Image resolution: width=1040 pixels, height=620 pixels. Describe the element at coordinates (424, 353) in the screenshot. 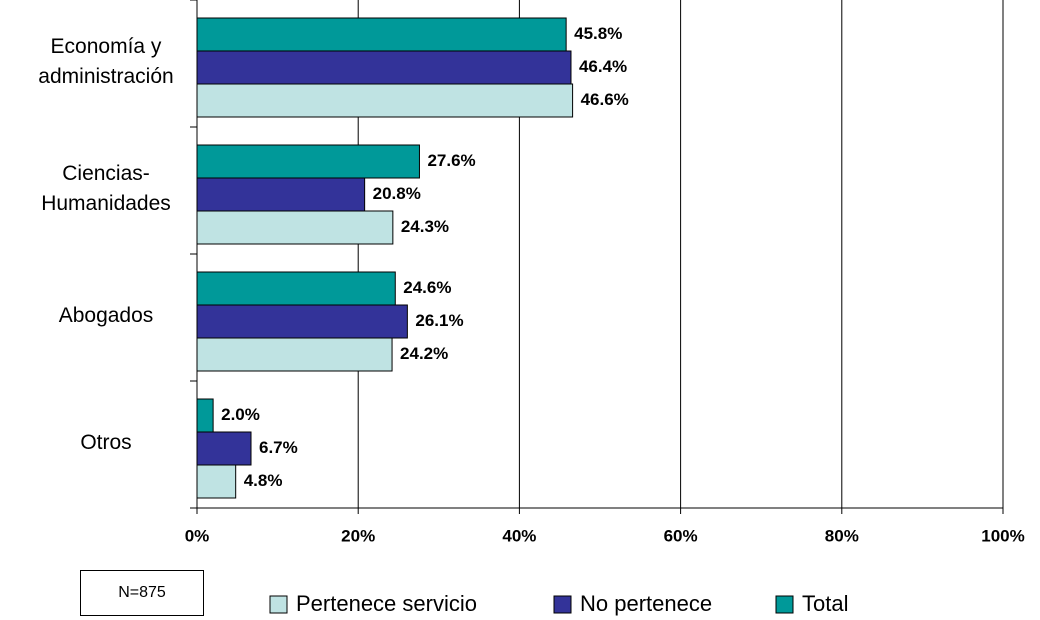

I see `value-label: 24.2%` at that location.